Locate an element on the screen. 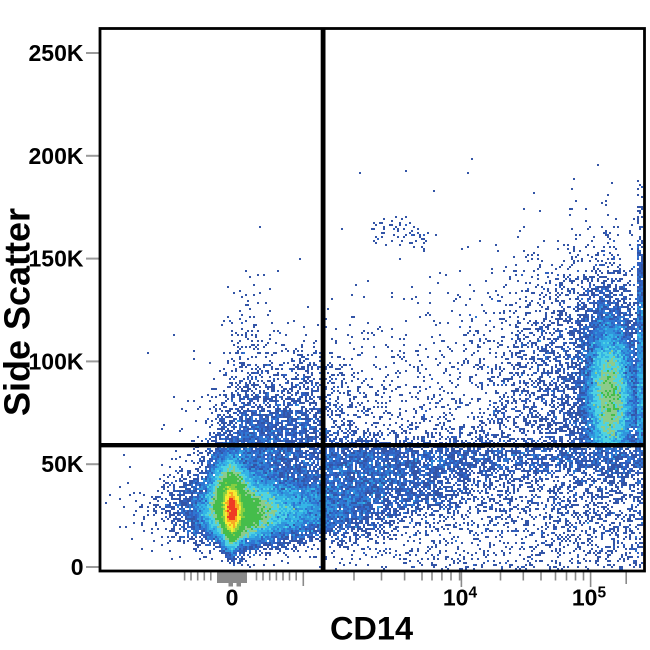  svg-text: 104 is located at coordinates (460, 598).